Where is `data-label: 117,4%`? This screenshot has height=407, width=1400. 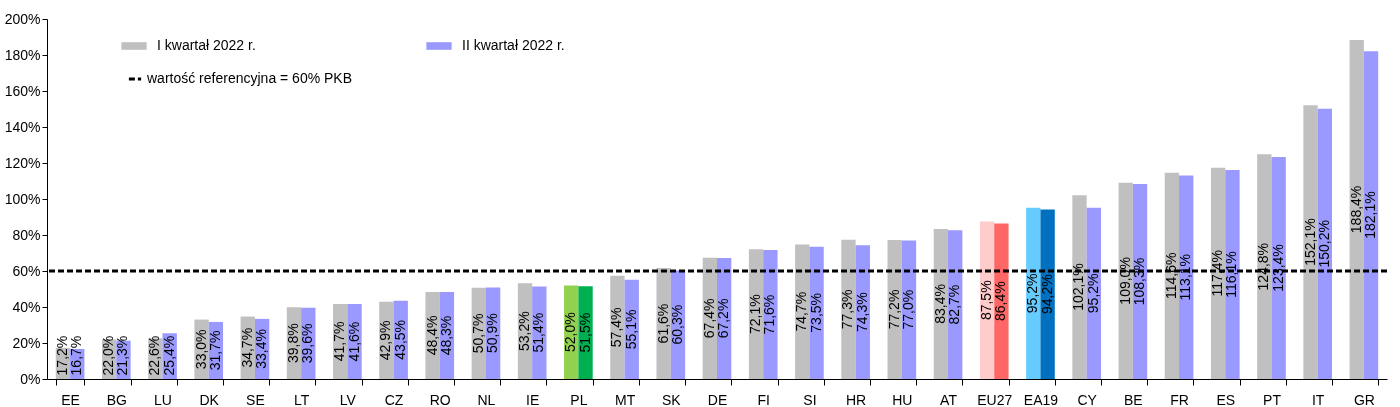 data-label: 117,4% is located at coordinates (1217, 273).